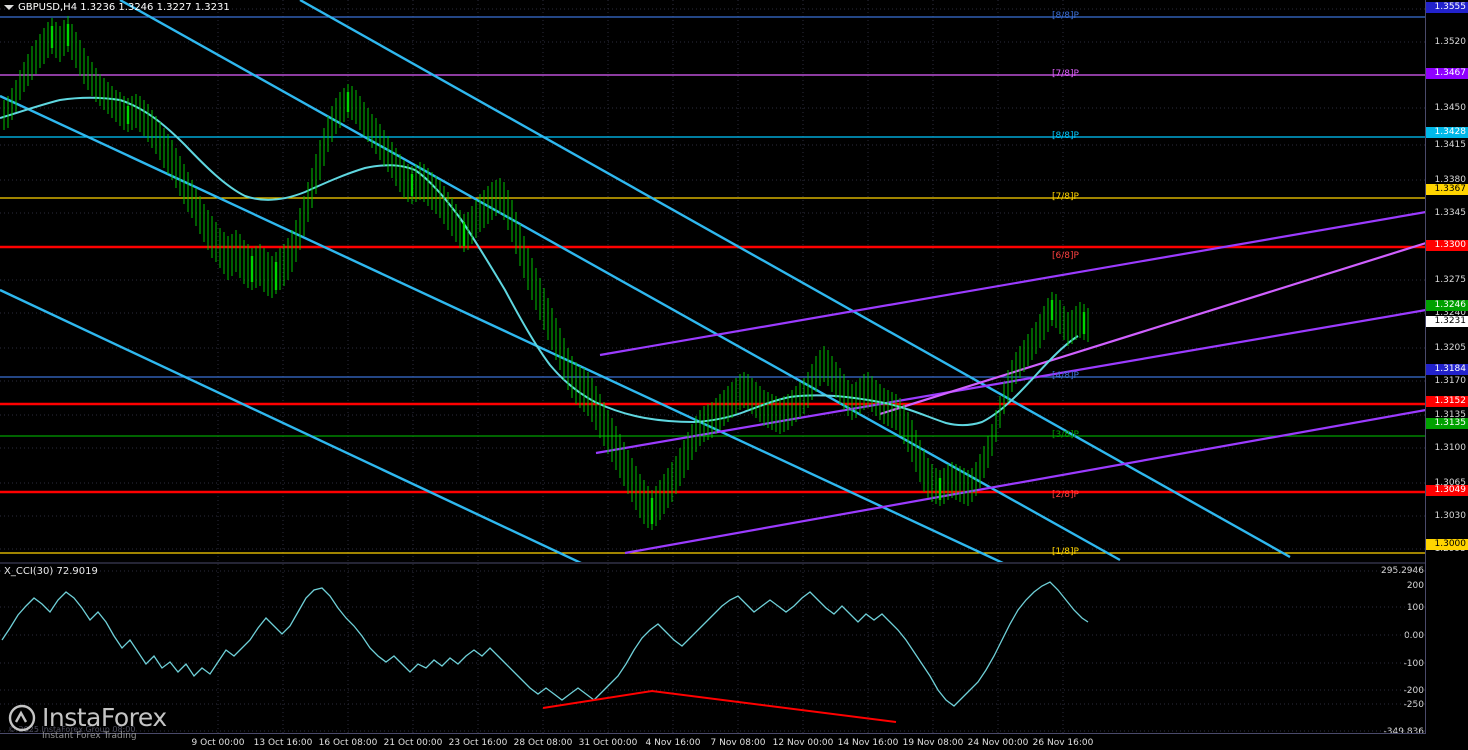  I want to click on time-tick: 13 Oct 16:00, so click(283, 743).